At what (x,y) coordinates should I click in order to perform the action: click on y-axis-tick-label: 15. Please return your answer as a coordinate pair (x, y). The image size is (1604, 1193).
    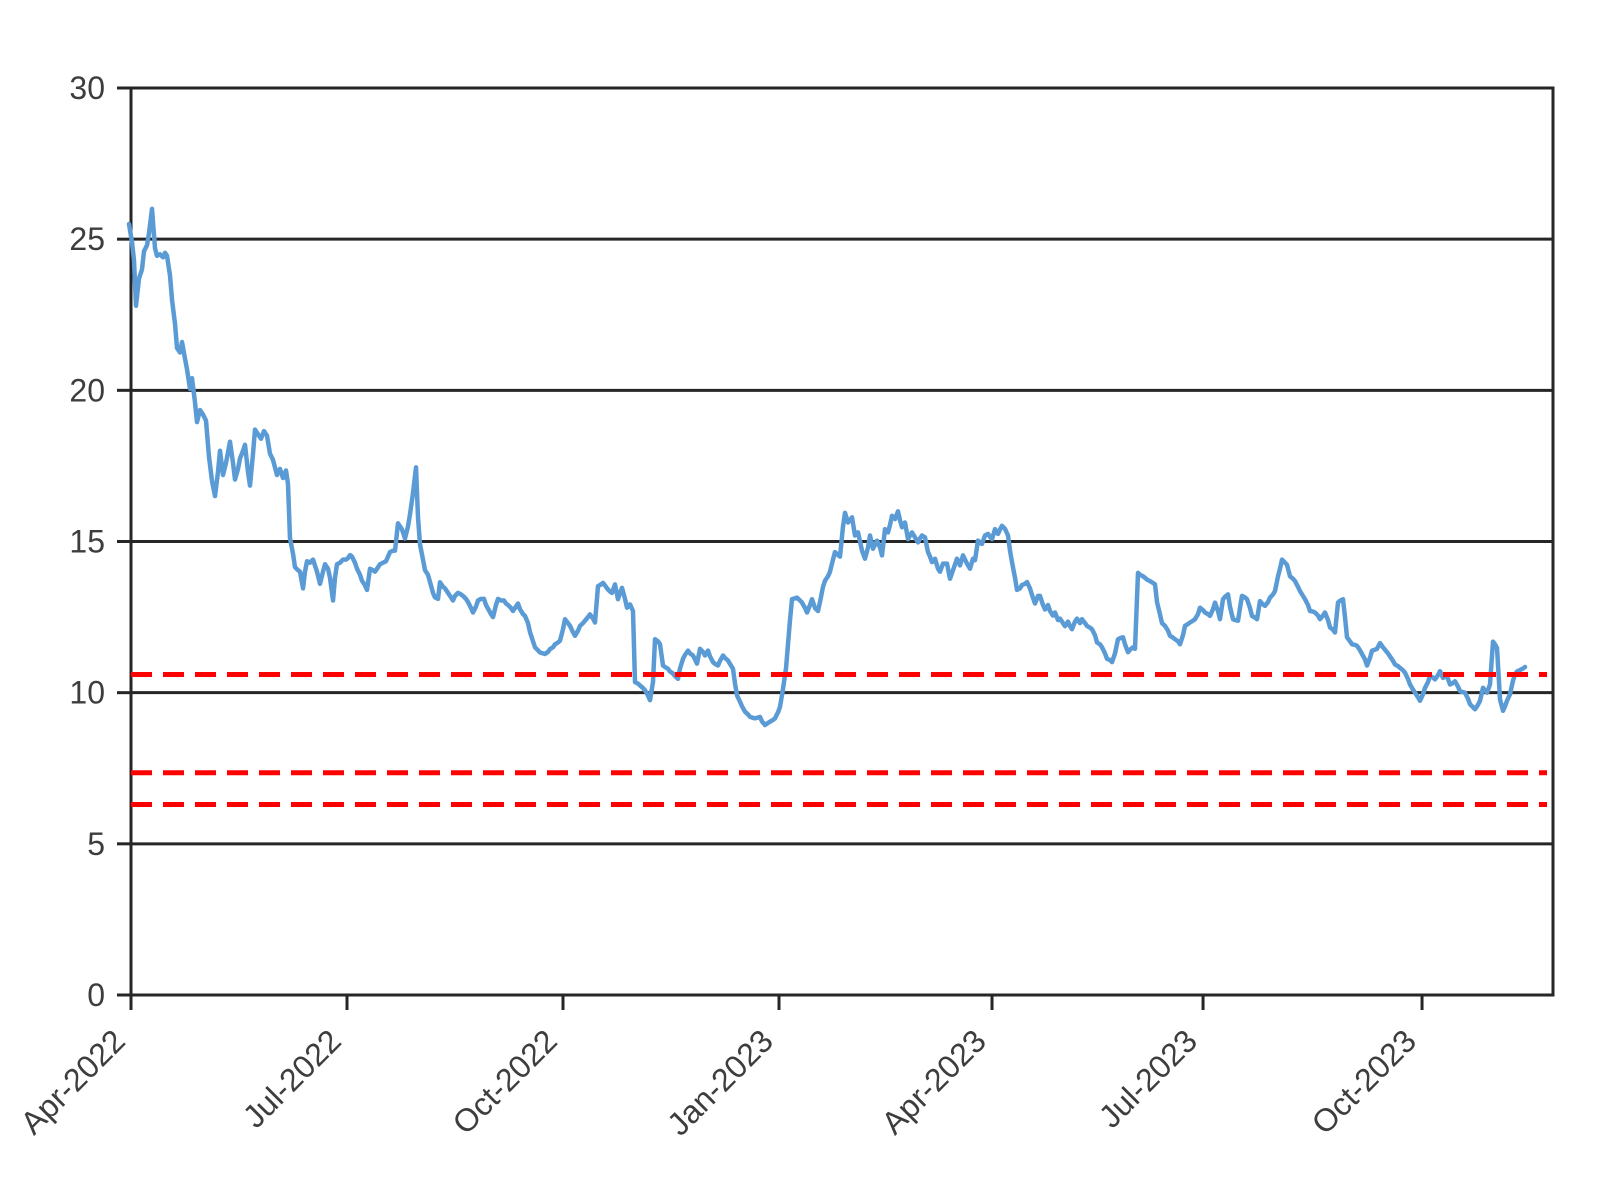
    Looking at the image, I should click on (87, 542).